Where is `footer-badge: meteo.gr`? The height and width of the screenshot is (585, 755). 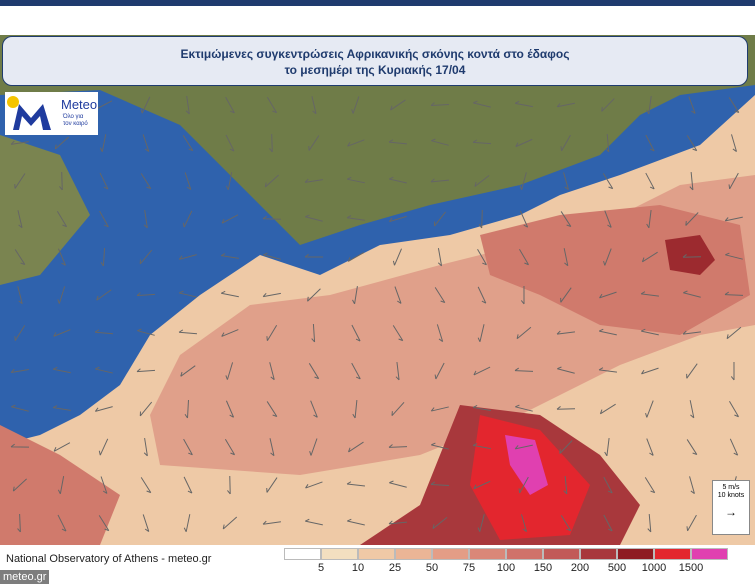
footer-badge: meteo.gr is located at coordinates (25, 577).